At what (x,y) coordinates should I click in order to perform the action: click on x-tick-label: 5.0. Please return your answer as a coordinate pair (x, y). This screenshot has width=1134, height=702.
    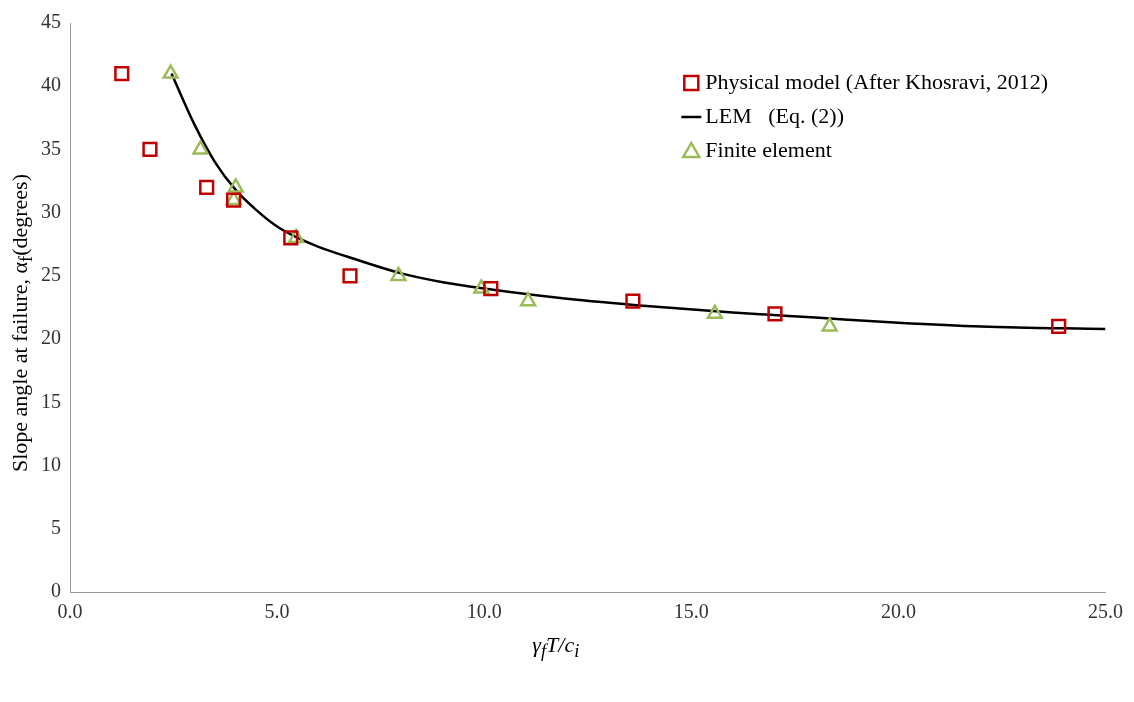
    Looking at the image, I should click on (277, 611).